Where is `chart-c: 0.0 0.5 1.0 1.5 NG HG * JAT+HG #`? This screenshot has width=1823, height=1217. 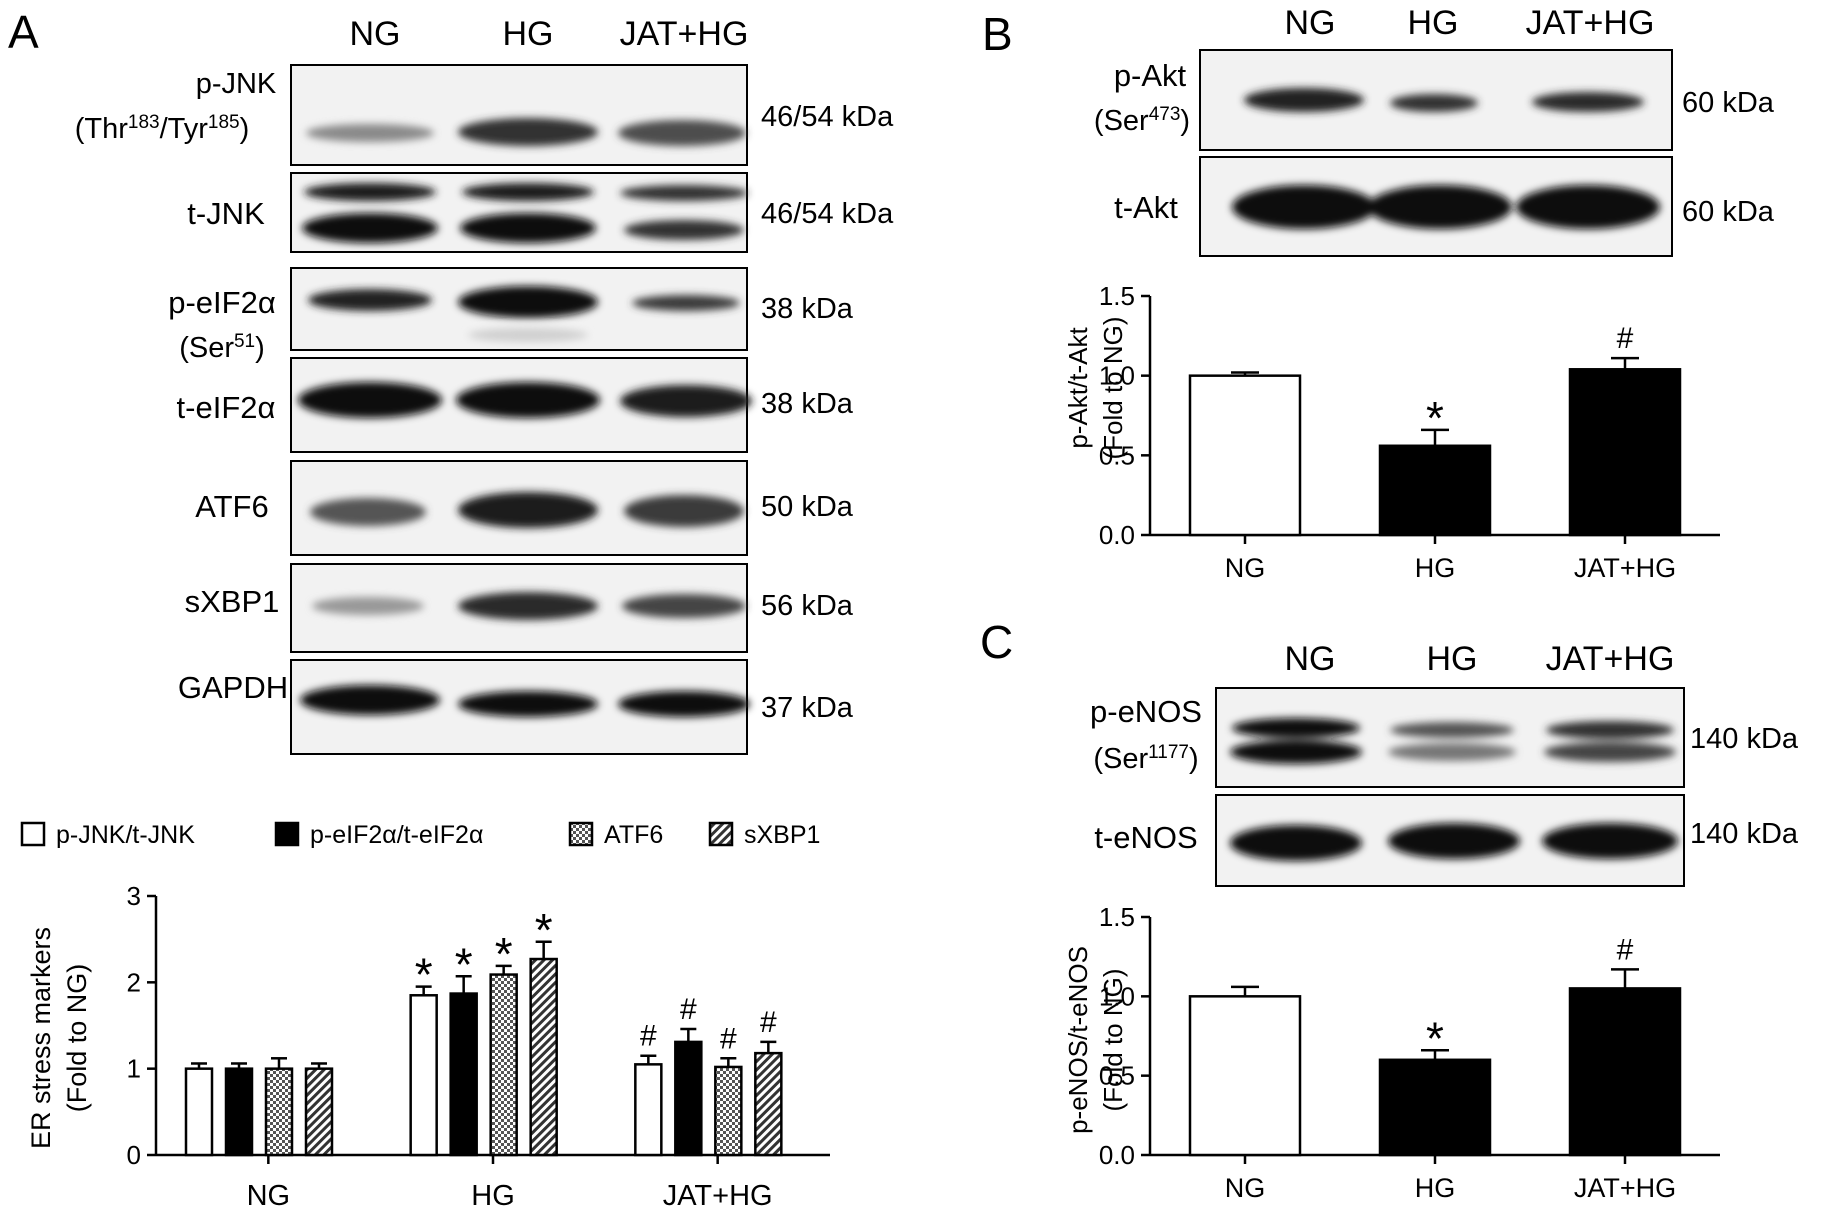
chart-c: 0.0 0.5 1.0 1.5 NG HG * JAT+HG # is located at coordinates (1409, 1052).